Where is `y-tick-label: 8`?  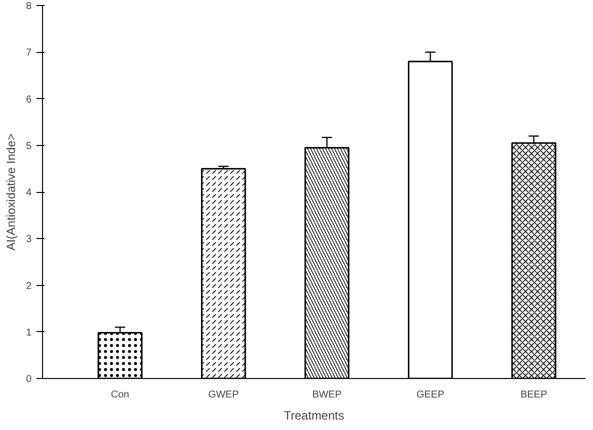 y-tick-label: 8 is located at coordinates (29, 6).